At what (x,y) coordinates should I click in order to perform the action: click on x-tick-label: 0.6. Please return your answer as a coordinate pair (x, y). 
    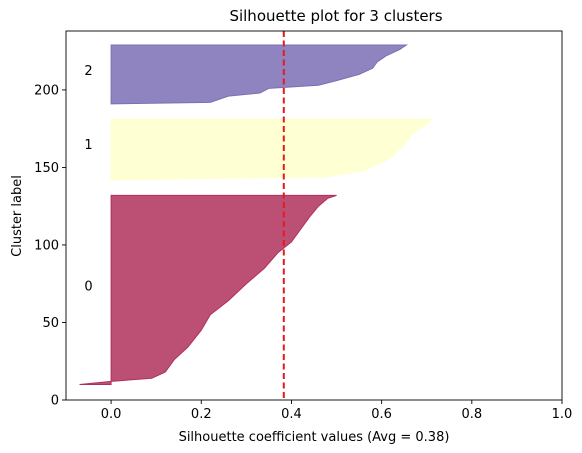
    Looking at the image, I should click on (381, 414).